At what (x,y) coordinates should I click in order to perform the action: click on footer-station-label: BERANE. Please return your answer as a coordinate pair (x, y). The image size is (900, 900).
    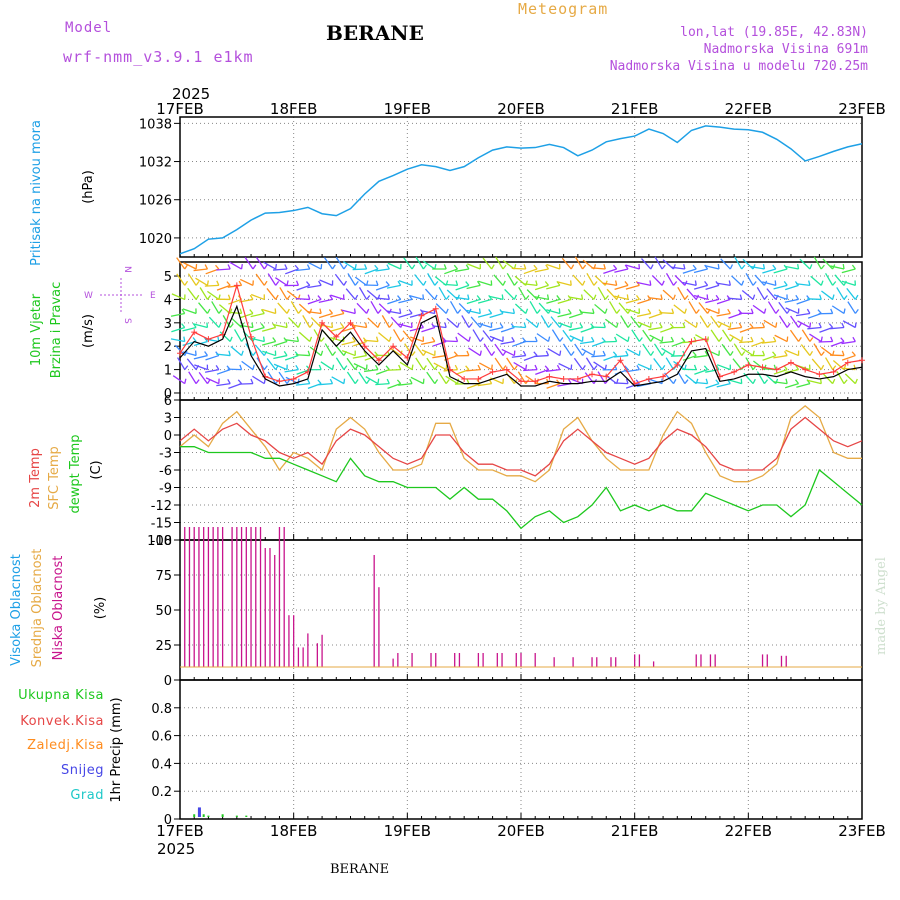
    Looking at the image, I should click on (360, 869).